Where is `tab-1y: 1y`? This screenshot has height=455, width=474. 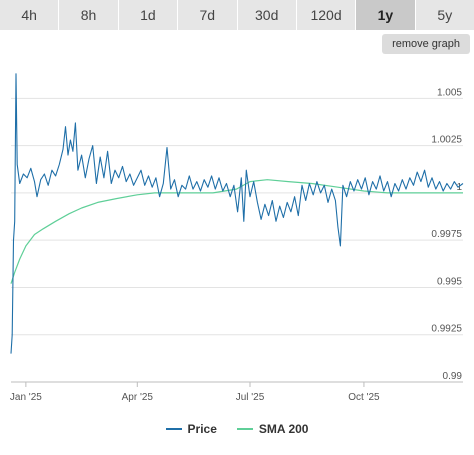 tab-1y: 1y is located at coordinates (386, 15).